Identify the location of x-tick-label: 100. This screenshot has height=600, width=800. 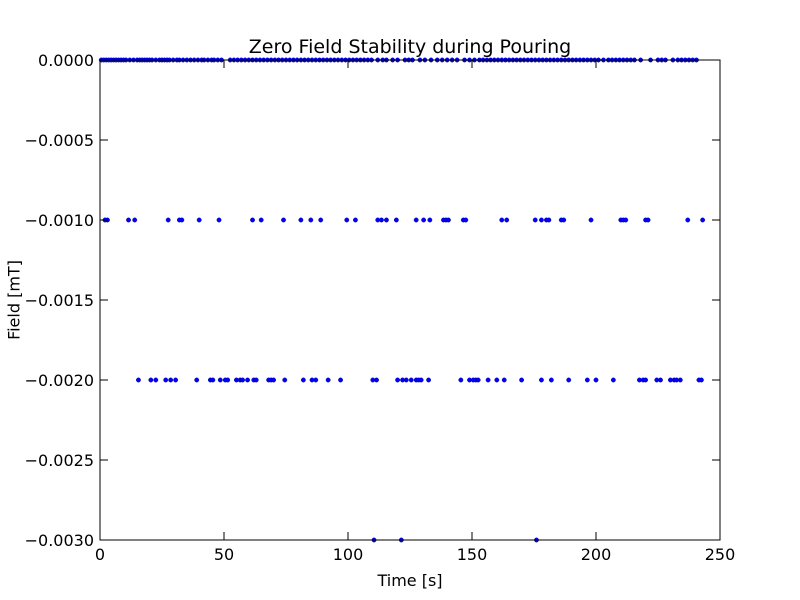
(348, 554).